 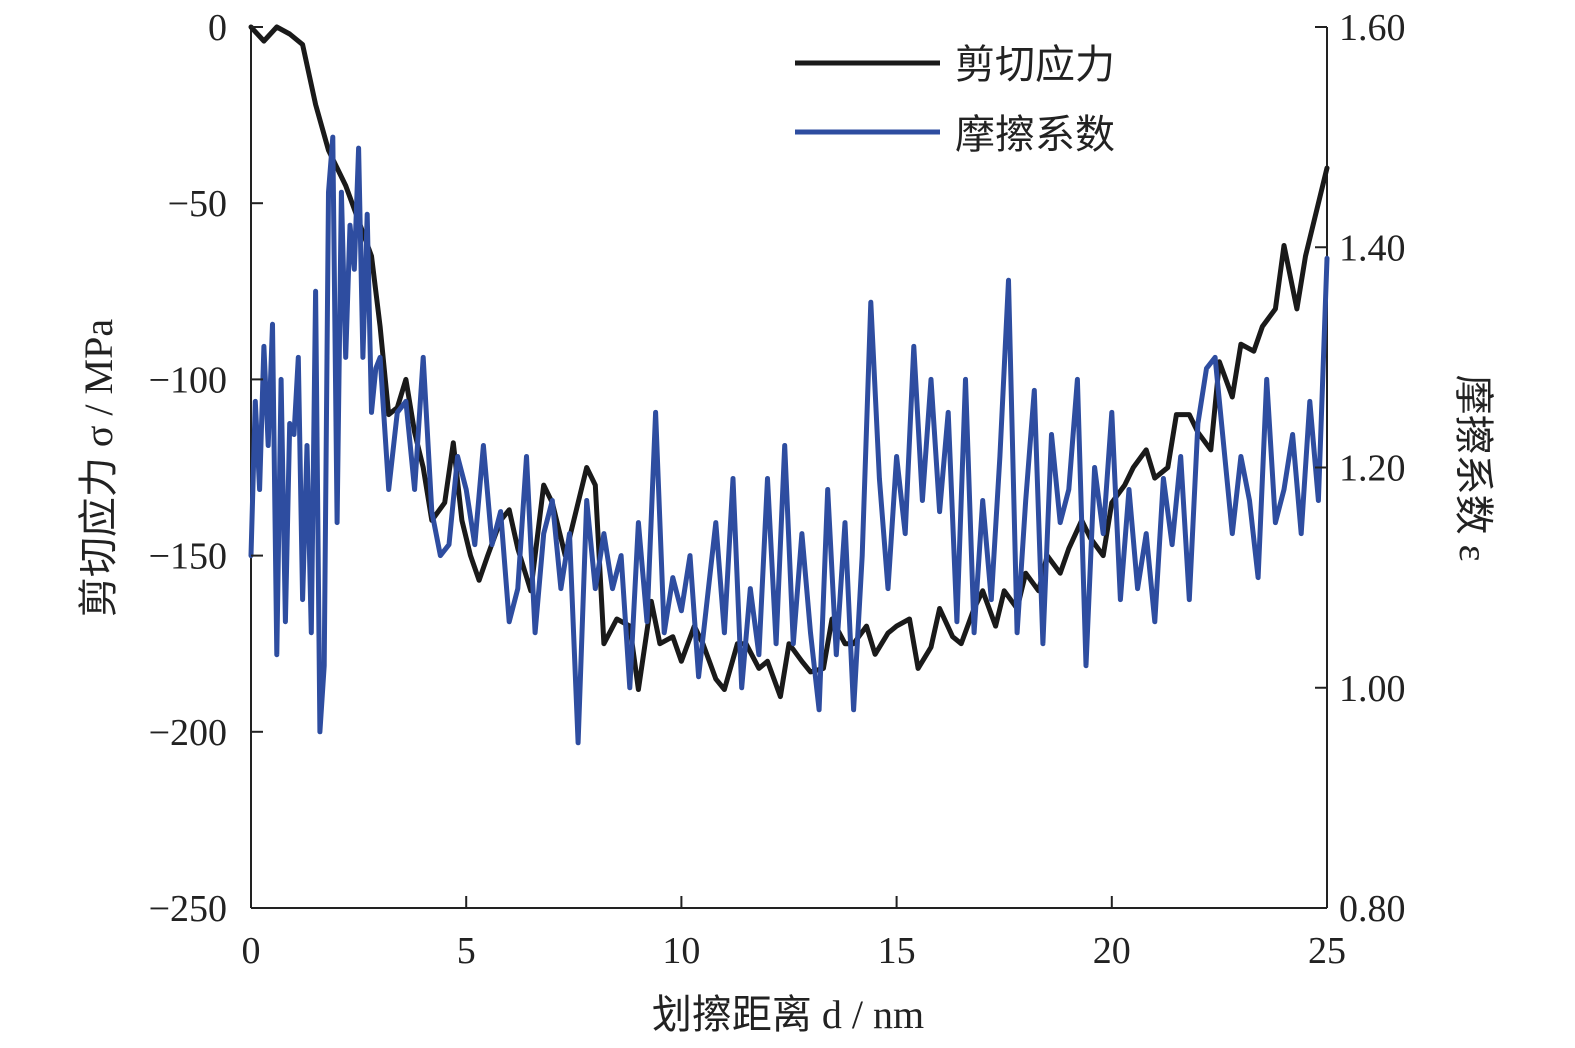 What do you see at coordinates (188, 733) in the screenshot?
I see `left-y-tick-label: −200` at bounding box center [188, 733].